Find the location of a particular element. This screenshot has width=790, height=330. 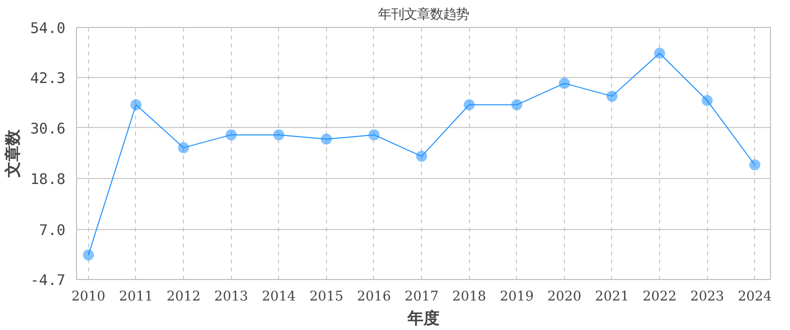

y-tick-label: 18.8 is located at coordinates (48, 179).